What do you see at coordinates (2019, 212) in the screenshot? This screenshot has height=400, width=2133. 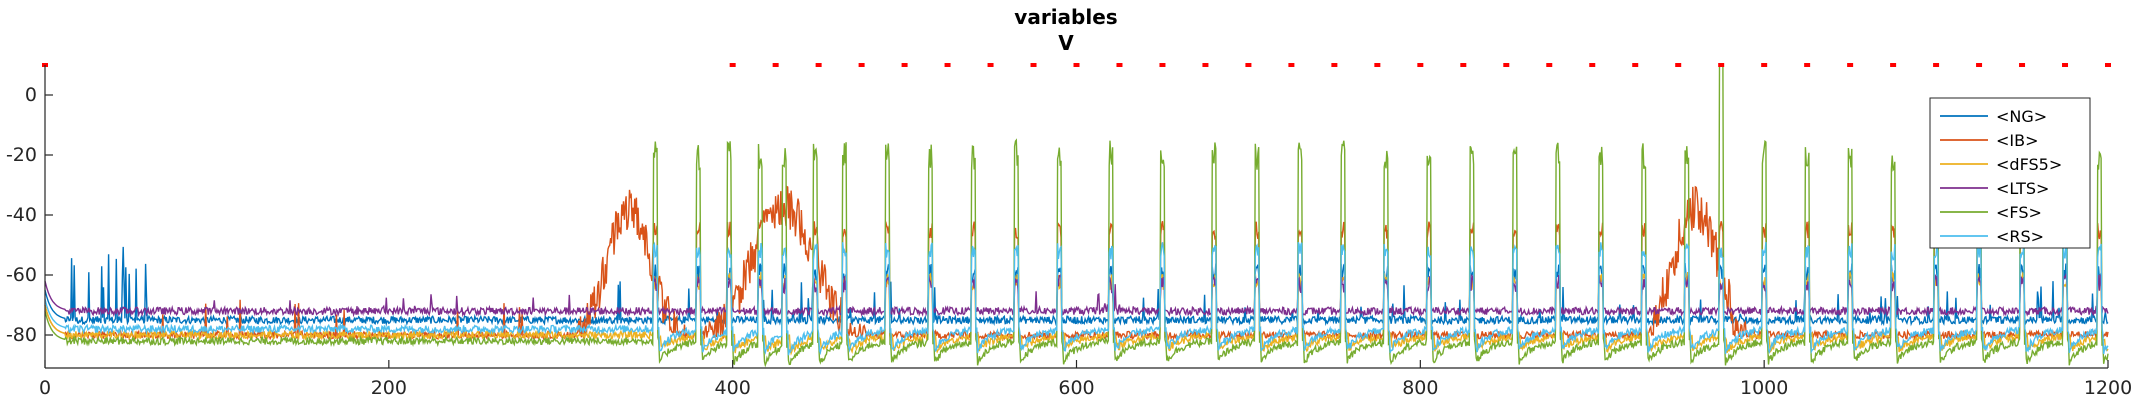 I see `legend-label: <FS>` at bounding box center [2019, 212].